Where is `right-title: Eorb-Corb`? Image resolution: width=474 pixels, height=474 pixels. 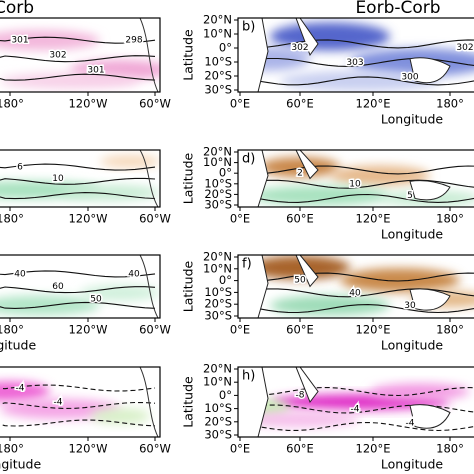
right-title: Eorb-Corb is located at coordinates (397, 9).